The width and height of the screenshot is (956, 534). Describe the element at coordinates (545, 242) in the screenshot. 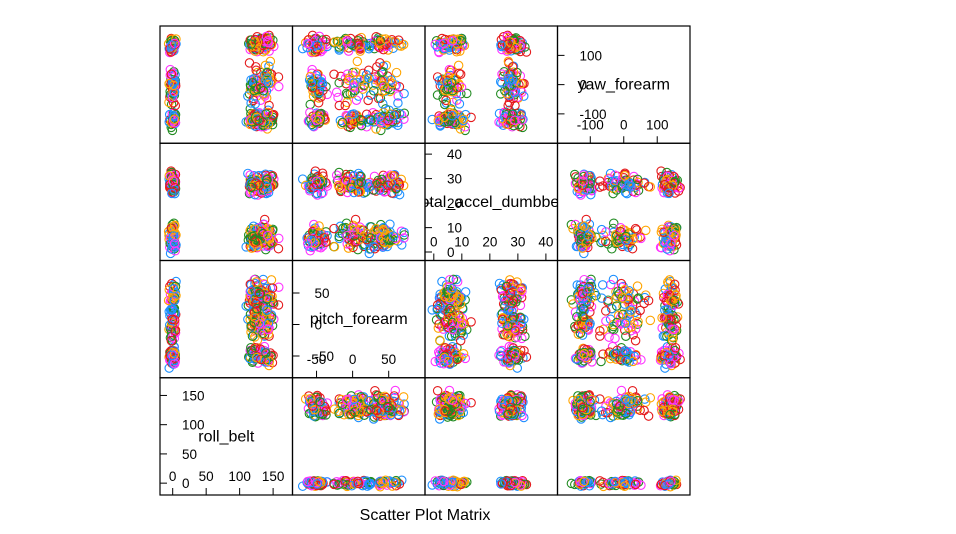

I see `tick-label: 40` at that location.